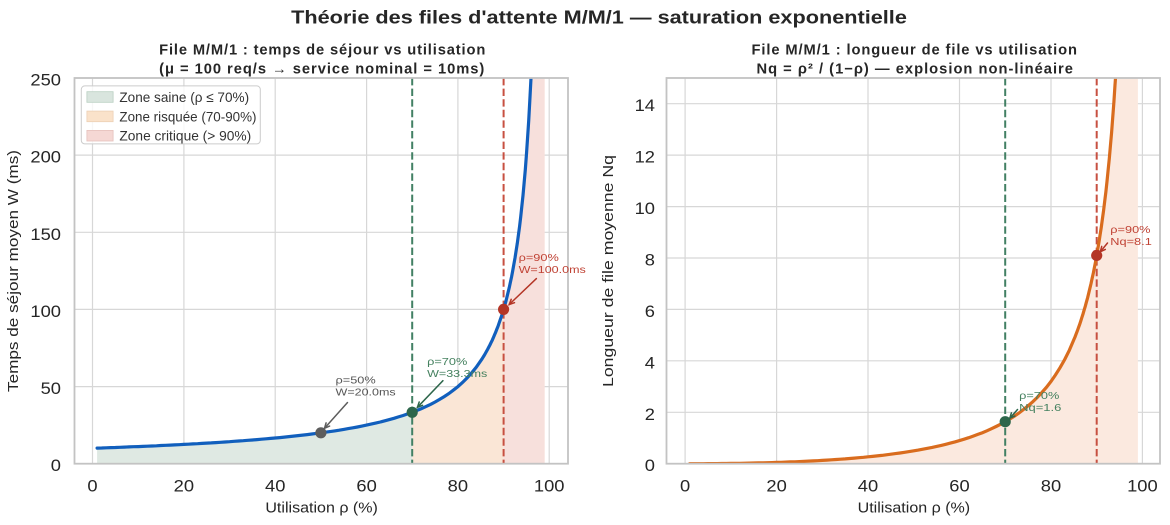 This screenshot has height=525, width=1170. I want to click on svg-text: Zone saine (ρ ≤ 70%), so click(184, 97).